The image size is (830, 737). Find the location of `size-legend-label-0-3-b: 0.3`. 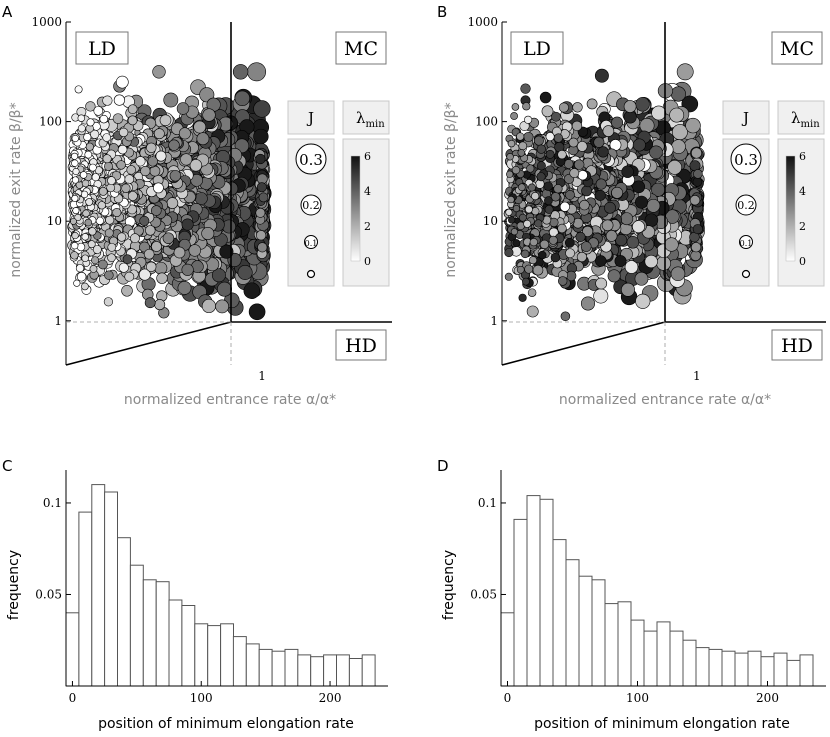

size-legend-label-0-3-b: 0.3 is located at coordinates (746, 160).